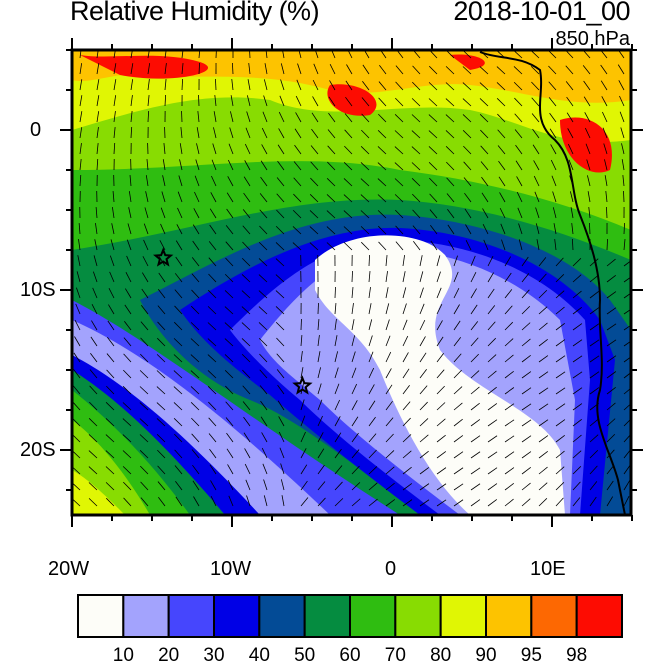 This screenshot has width=650, height=667. What do you see at coordinates (231, 569) in the screenshot?
I see `x-tick-10w: 10W` at bounding box center [231, 569].